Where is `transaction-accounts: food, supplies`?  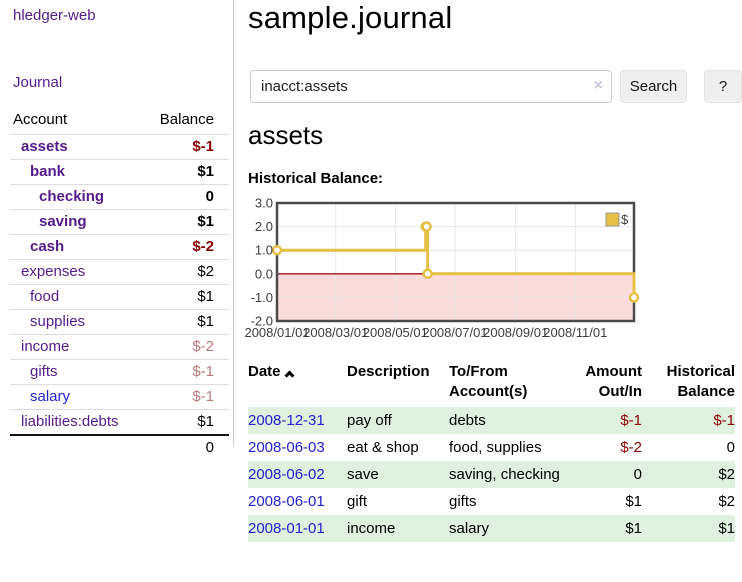
transaction-accounts: food, supplies is located at coordinates (495, 447).